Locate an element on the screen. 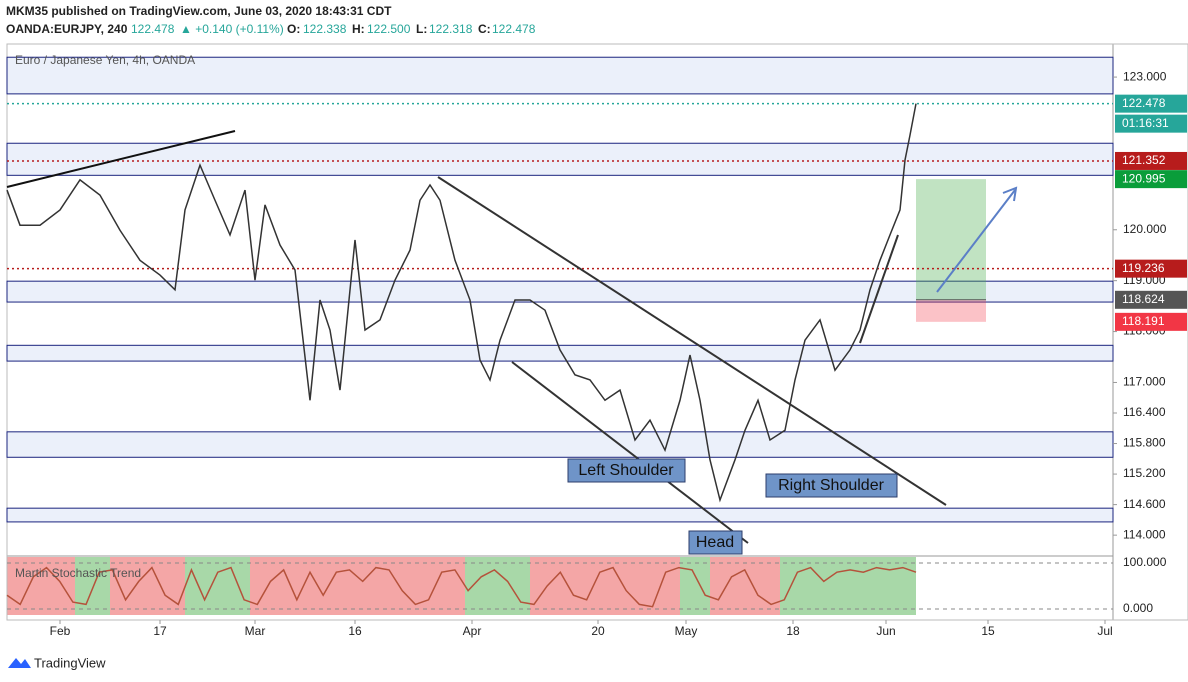 The image size is (1188, 682). price-tag-label: 119.236 is located at coordinates (1143, 268).